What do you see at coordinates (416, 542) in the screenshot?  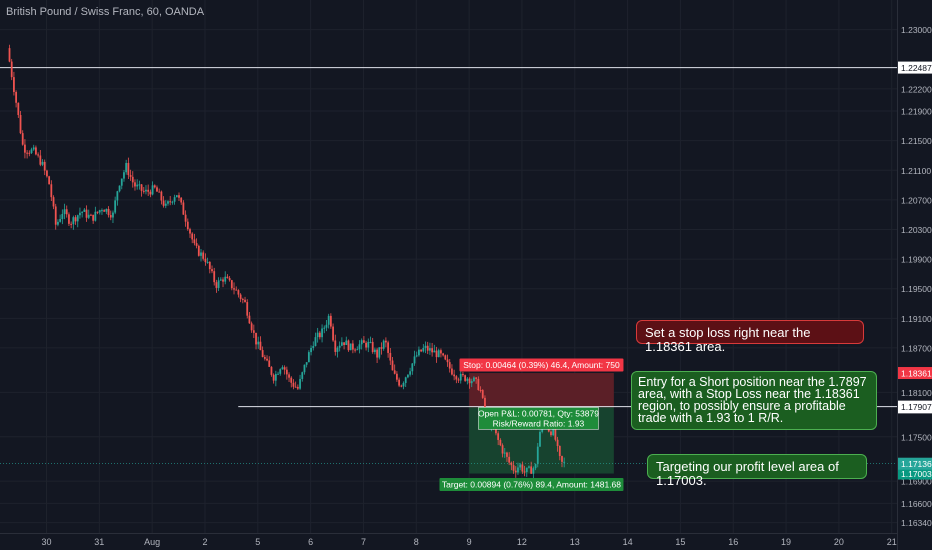 I see `x-tick-label: 8` at bounding box center [416, 542].